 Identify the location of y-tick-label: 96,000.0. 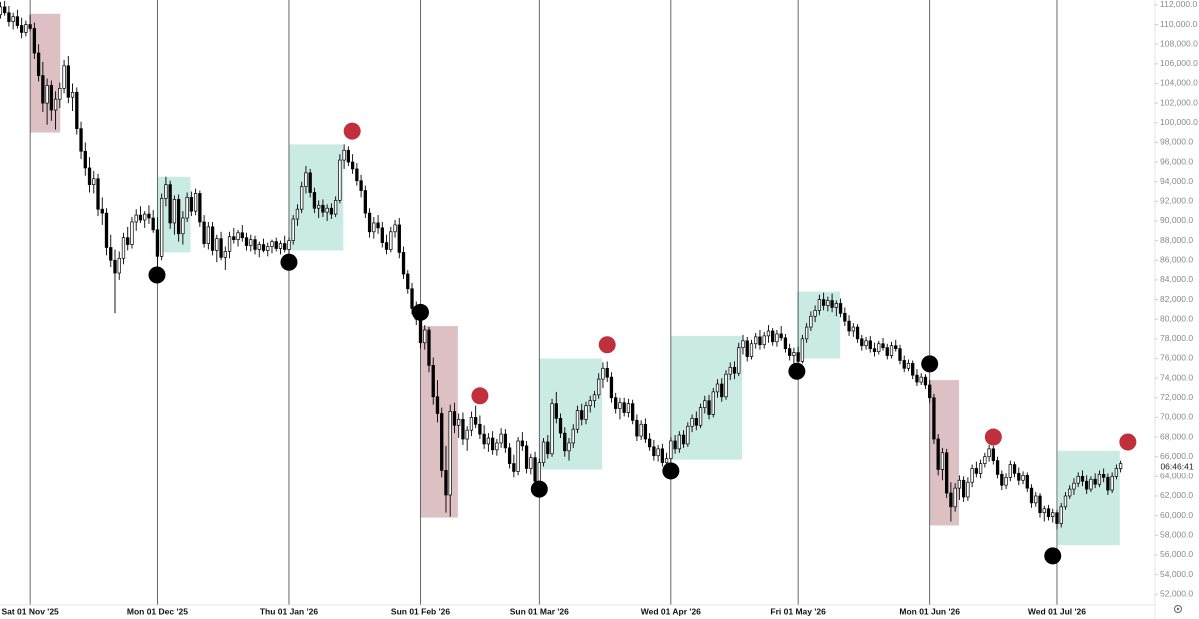
(1176, 161).